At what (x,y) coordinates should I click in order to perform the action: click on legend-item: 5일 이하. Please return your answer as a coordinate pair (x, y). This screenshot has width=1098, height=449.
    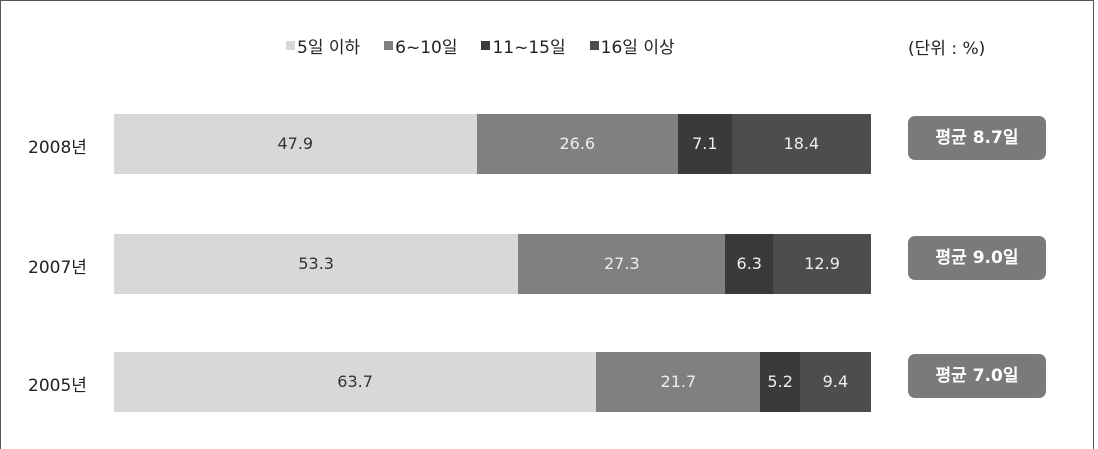
    Looking at the image, I should click on (323, 45).